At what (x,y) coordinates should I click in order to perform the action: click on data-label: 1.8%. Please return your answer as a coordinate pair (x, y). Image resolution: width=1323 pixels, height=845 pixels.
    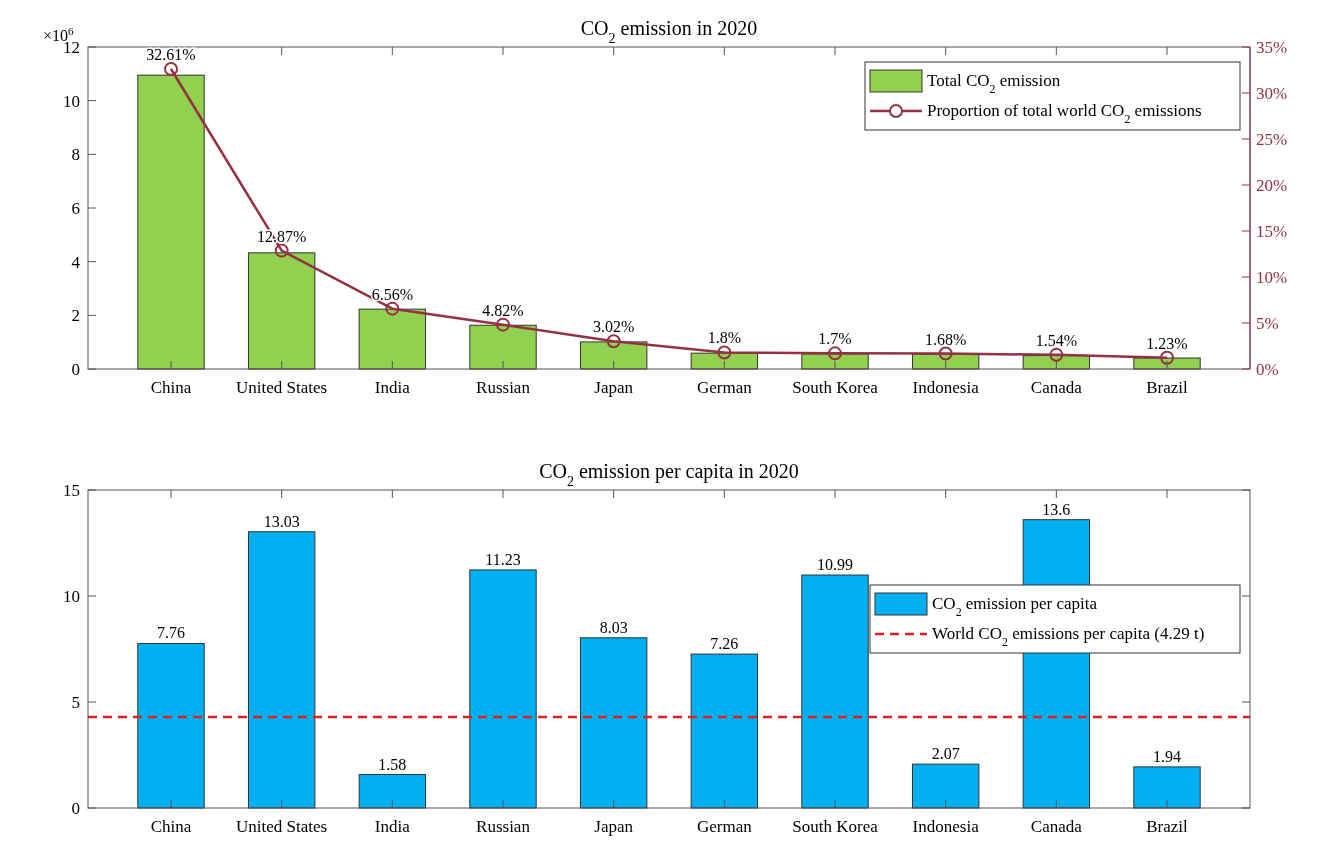
    Looking at the image, I should click on (724, 338).